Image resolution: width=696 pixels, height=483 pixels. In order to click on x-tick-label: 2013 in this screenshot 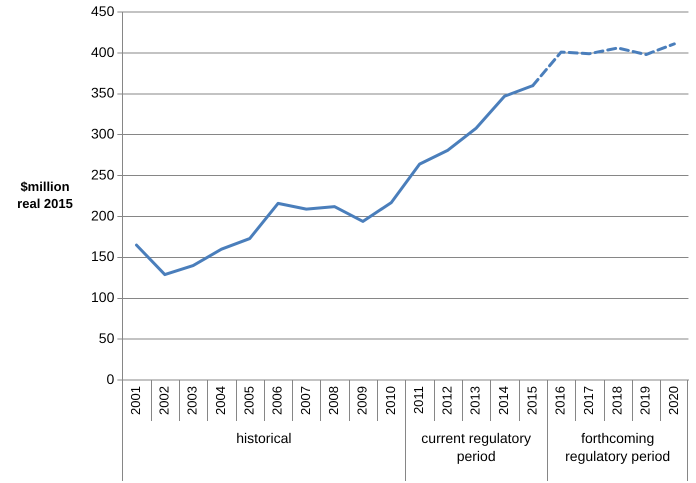, I will do `click(475, 400)`.